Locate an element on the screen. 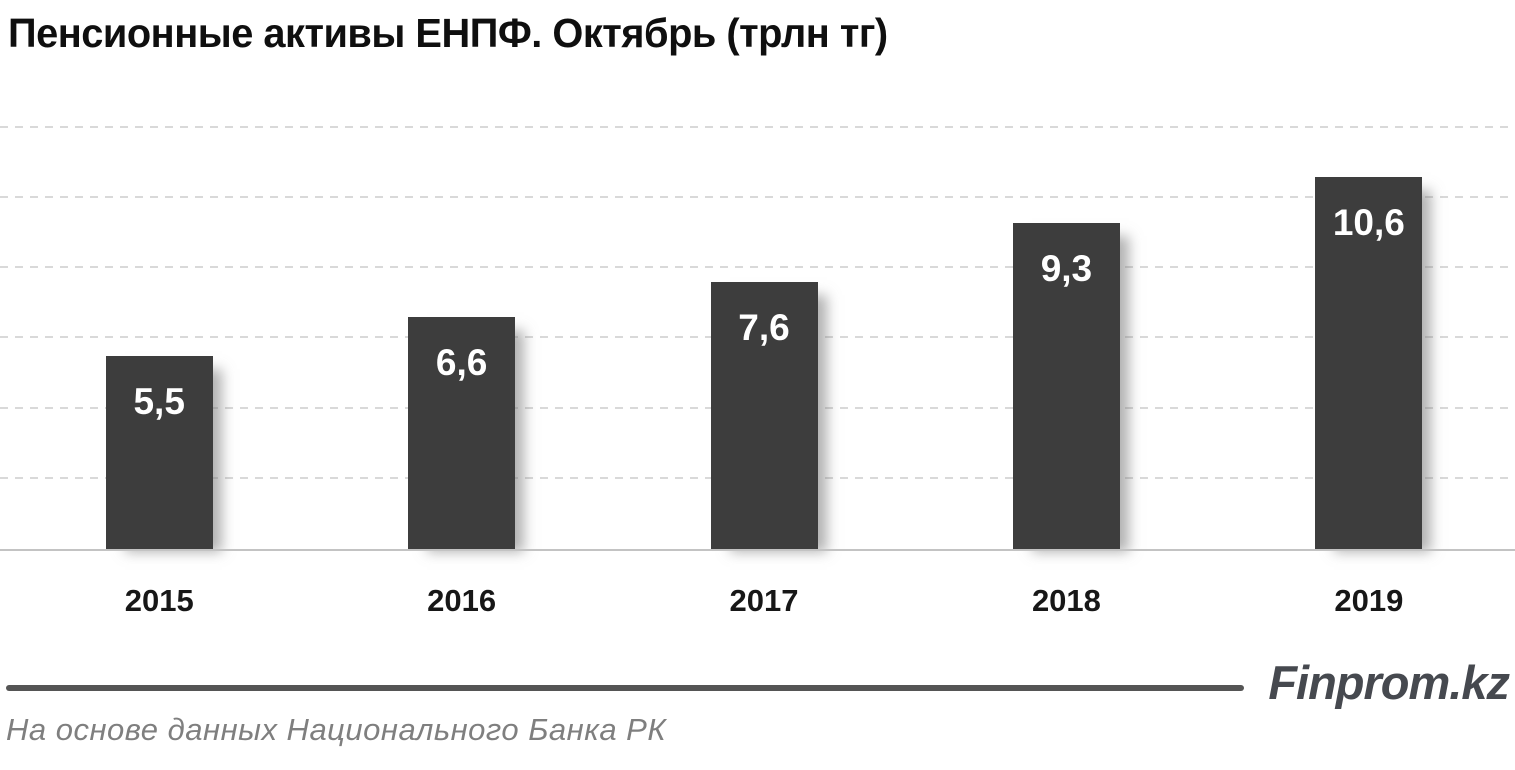 Image resolution: width=1515 pixels, height=770 pixels. bar-value-label-2015: 5,5 is located at coordinates (159, 401).